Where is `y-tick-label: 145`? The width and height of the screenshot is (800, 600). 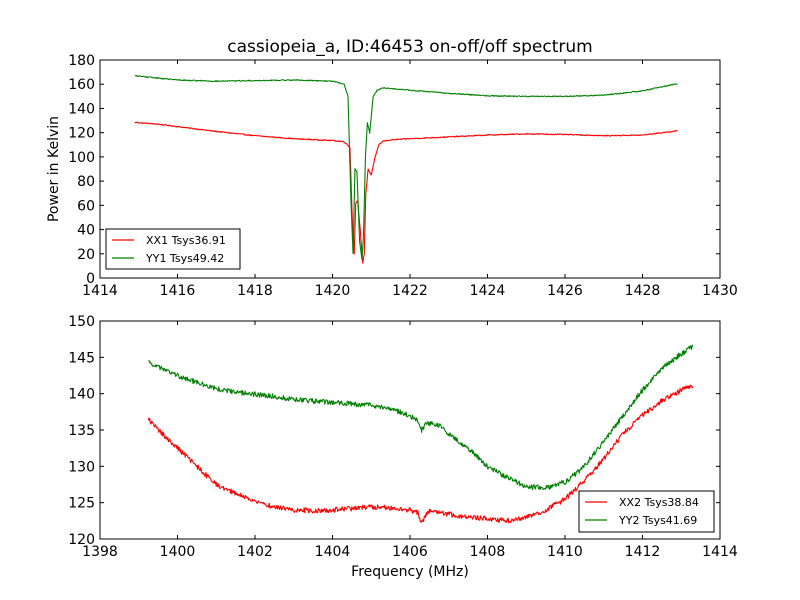 y-tick-label: 145 is located at coordinates (81, 358).